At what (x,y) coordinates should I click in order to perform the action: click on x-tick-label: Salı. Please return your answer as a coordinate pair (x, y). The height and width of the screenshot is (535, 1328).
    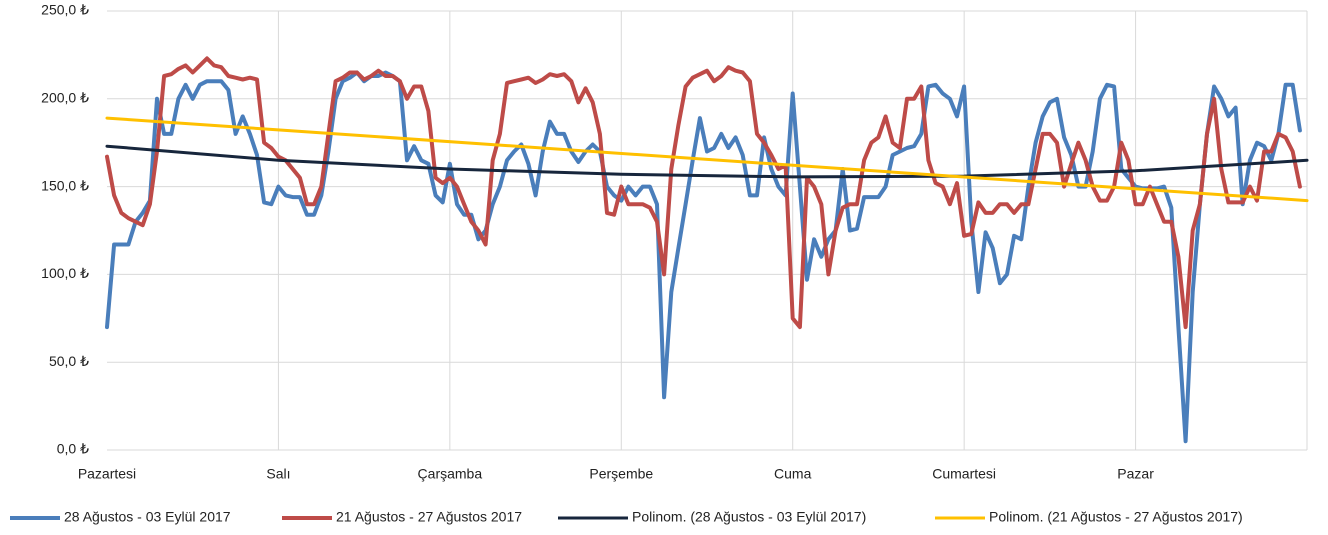
    Looking at the image, I should click on (278, 474).